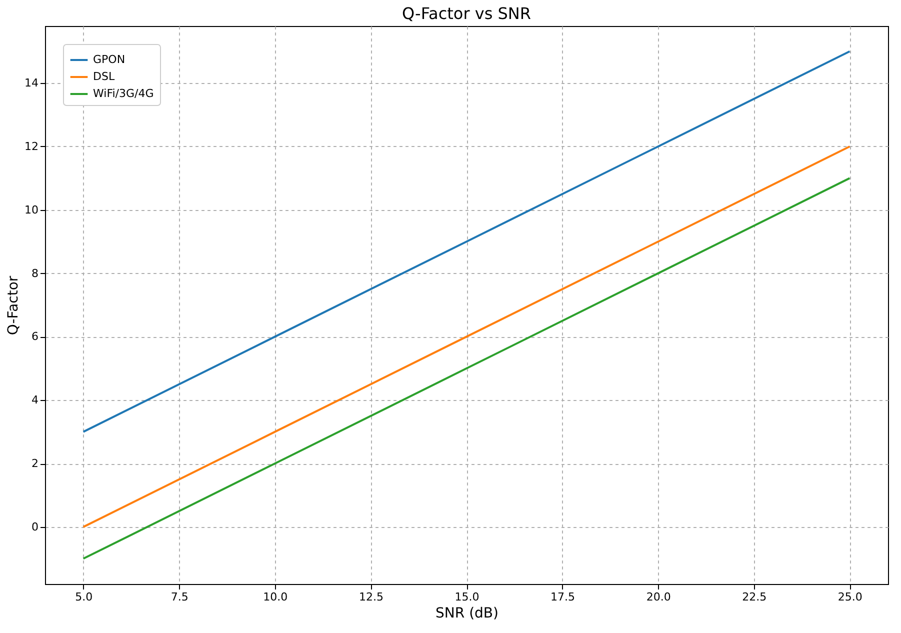 The width and height of the screenshot is (901, 633). What do you see at coordinates (467, 13) in the screenshot?
I see `chart-title: Q-Factor vs SNR` at bounding box center [467, 13].